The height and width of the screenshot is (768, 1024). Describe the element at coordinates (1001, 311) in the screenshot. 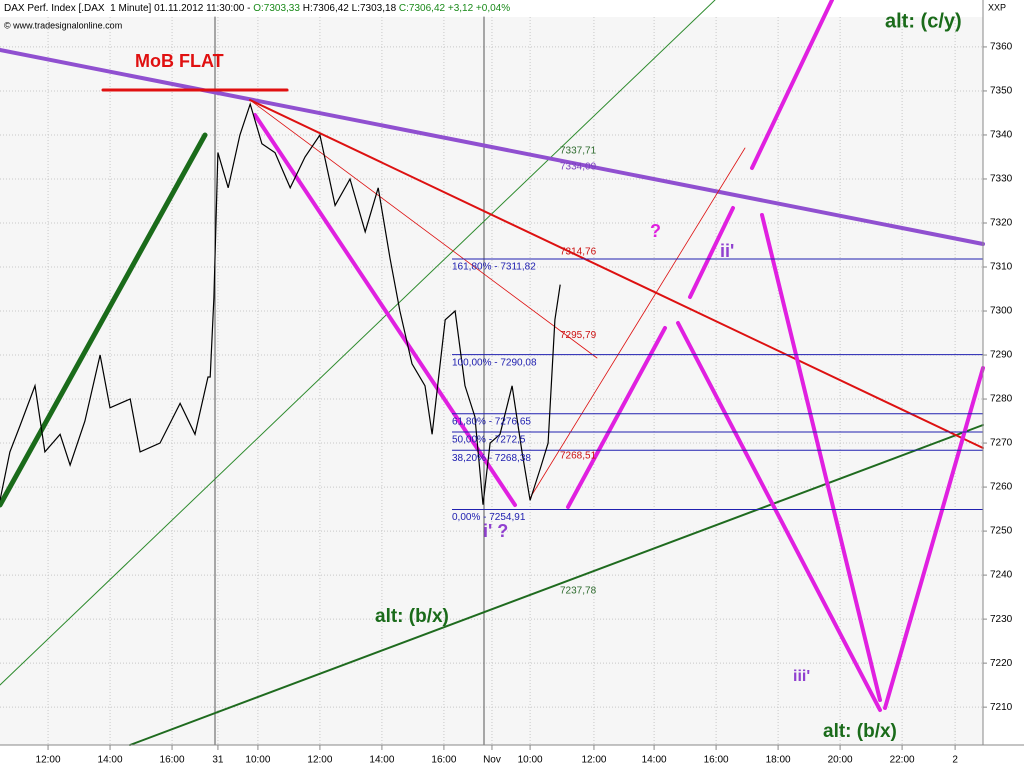

I see `y-tick-label: 7300` at that location.